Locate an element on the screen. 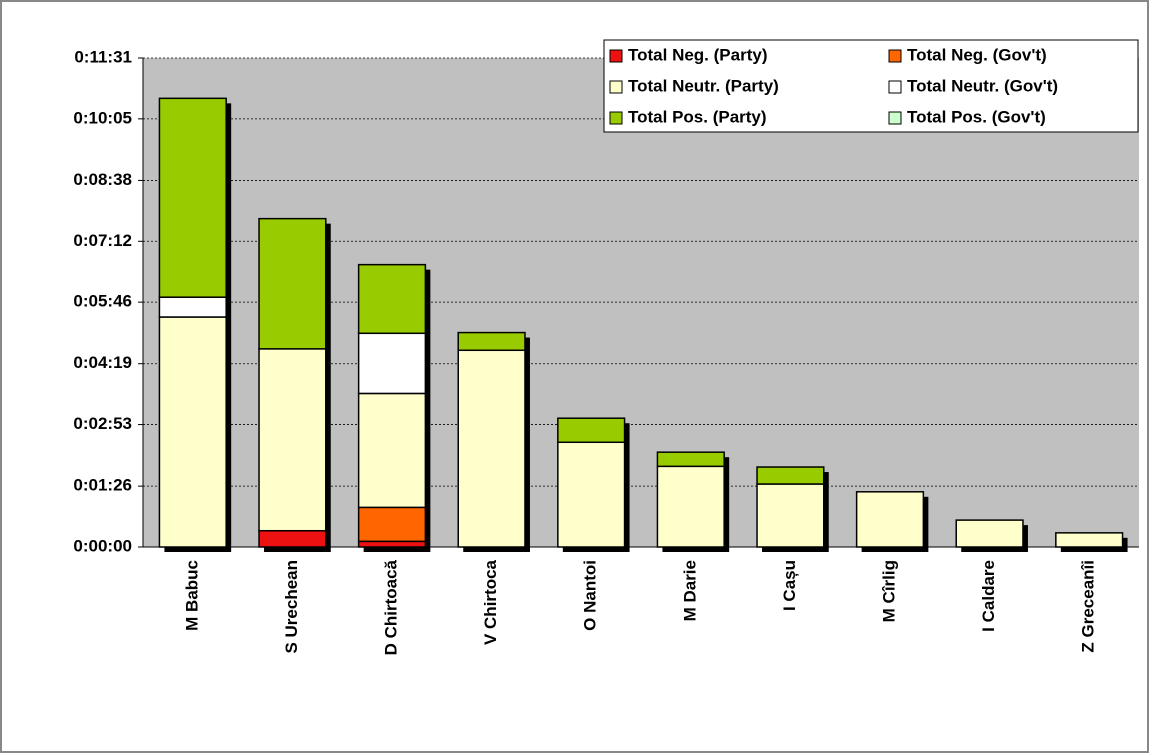 This screenshot has width=1149, height=753. y-tick-label: 0:08:38 is located at coordinates (102, 179).